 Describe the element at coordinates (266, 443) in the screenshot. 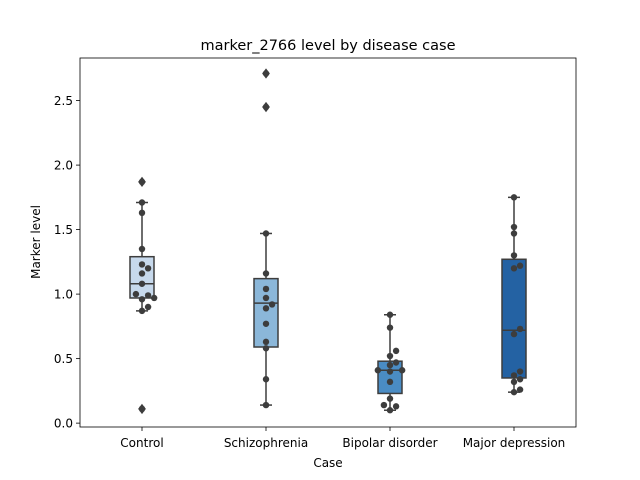

I see `x-tick-label: Schizophrenia` at that location.